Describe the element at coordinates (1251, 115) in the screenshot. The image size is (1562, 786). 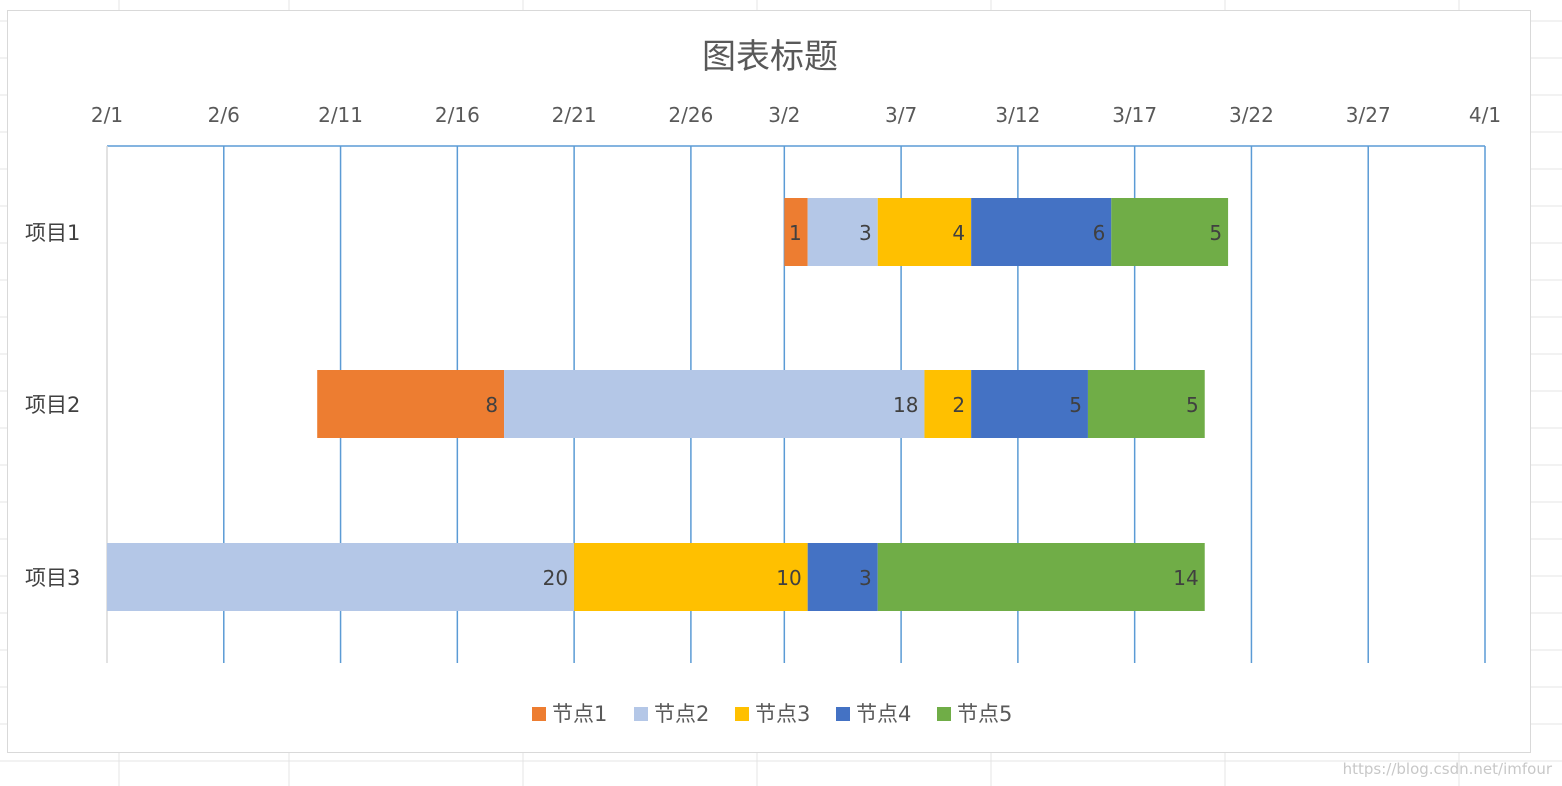
I see `x-tick-label: 3/22` at that location.